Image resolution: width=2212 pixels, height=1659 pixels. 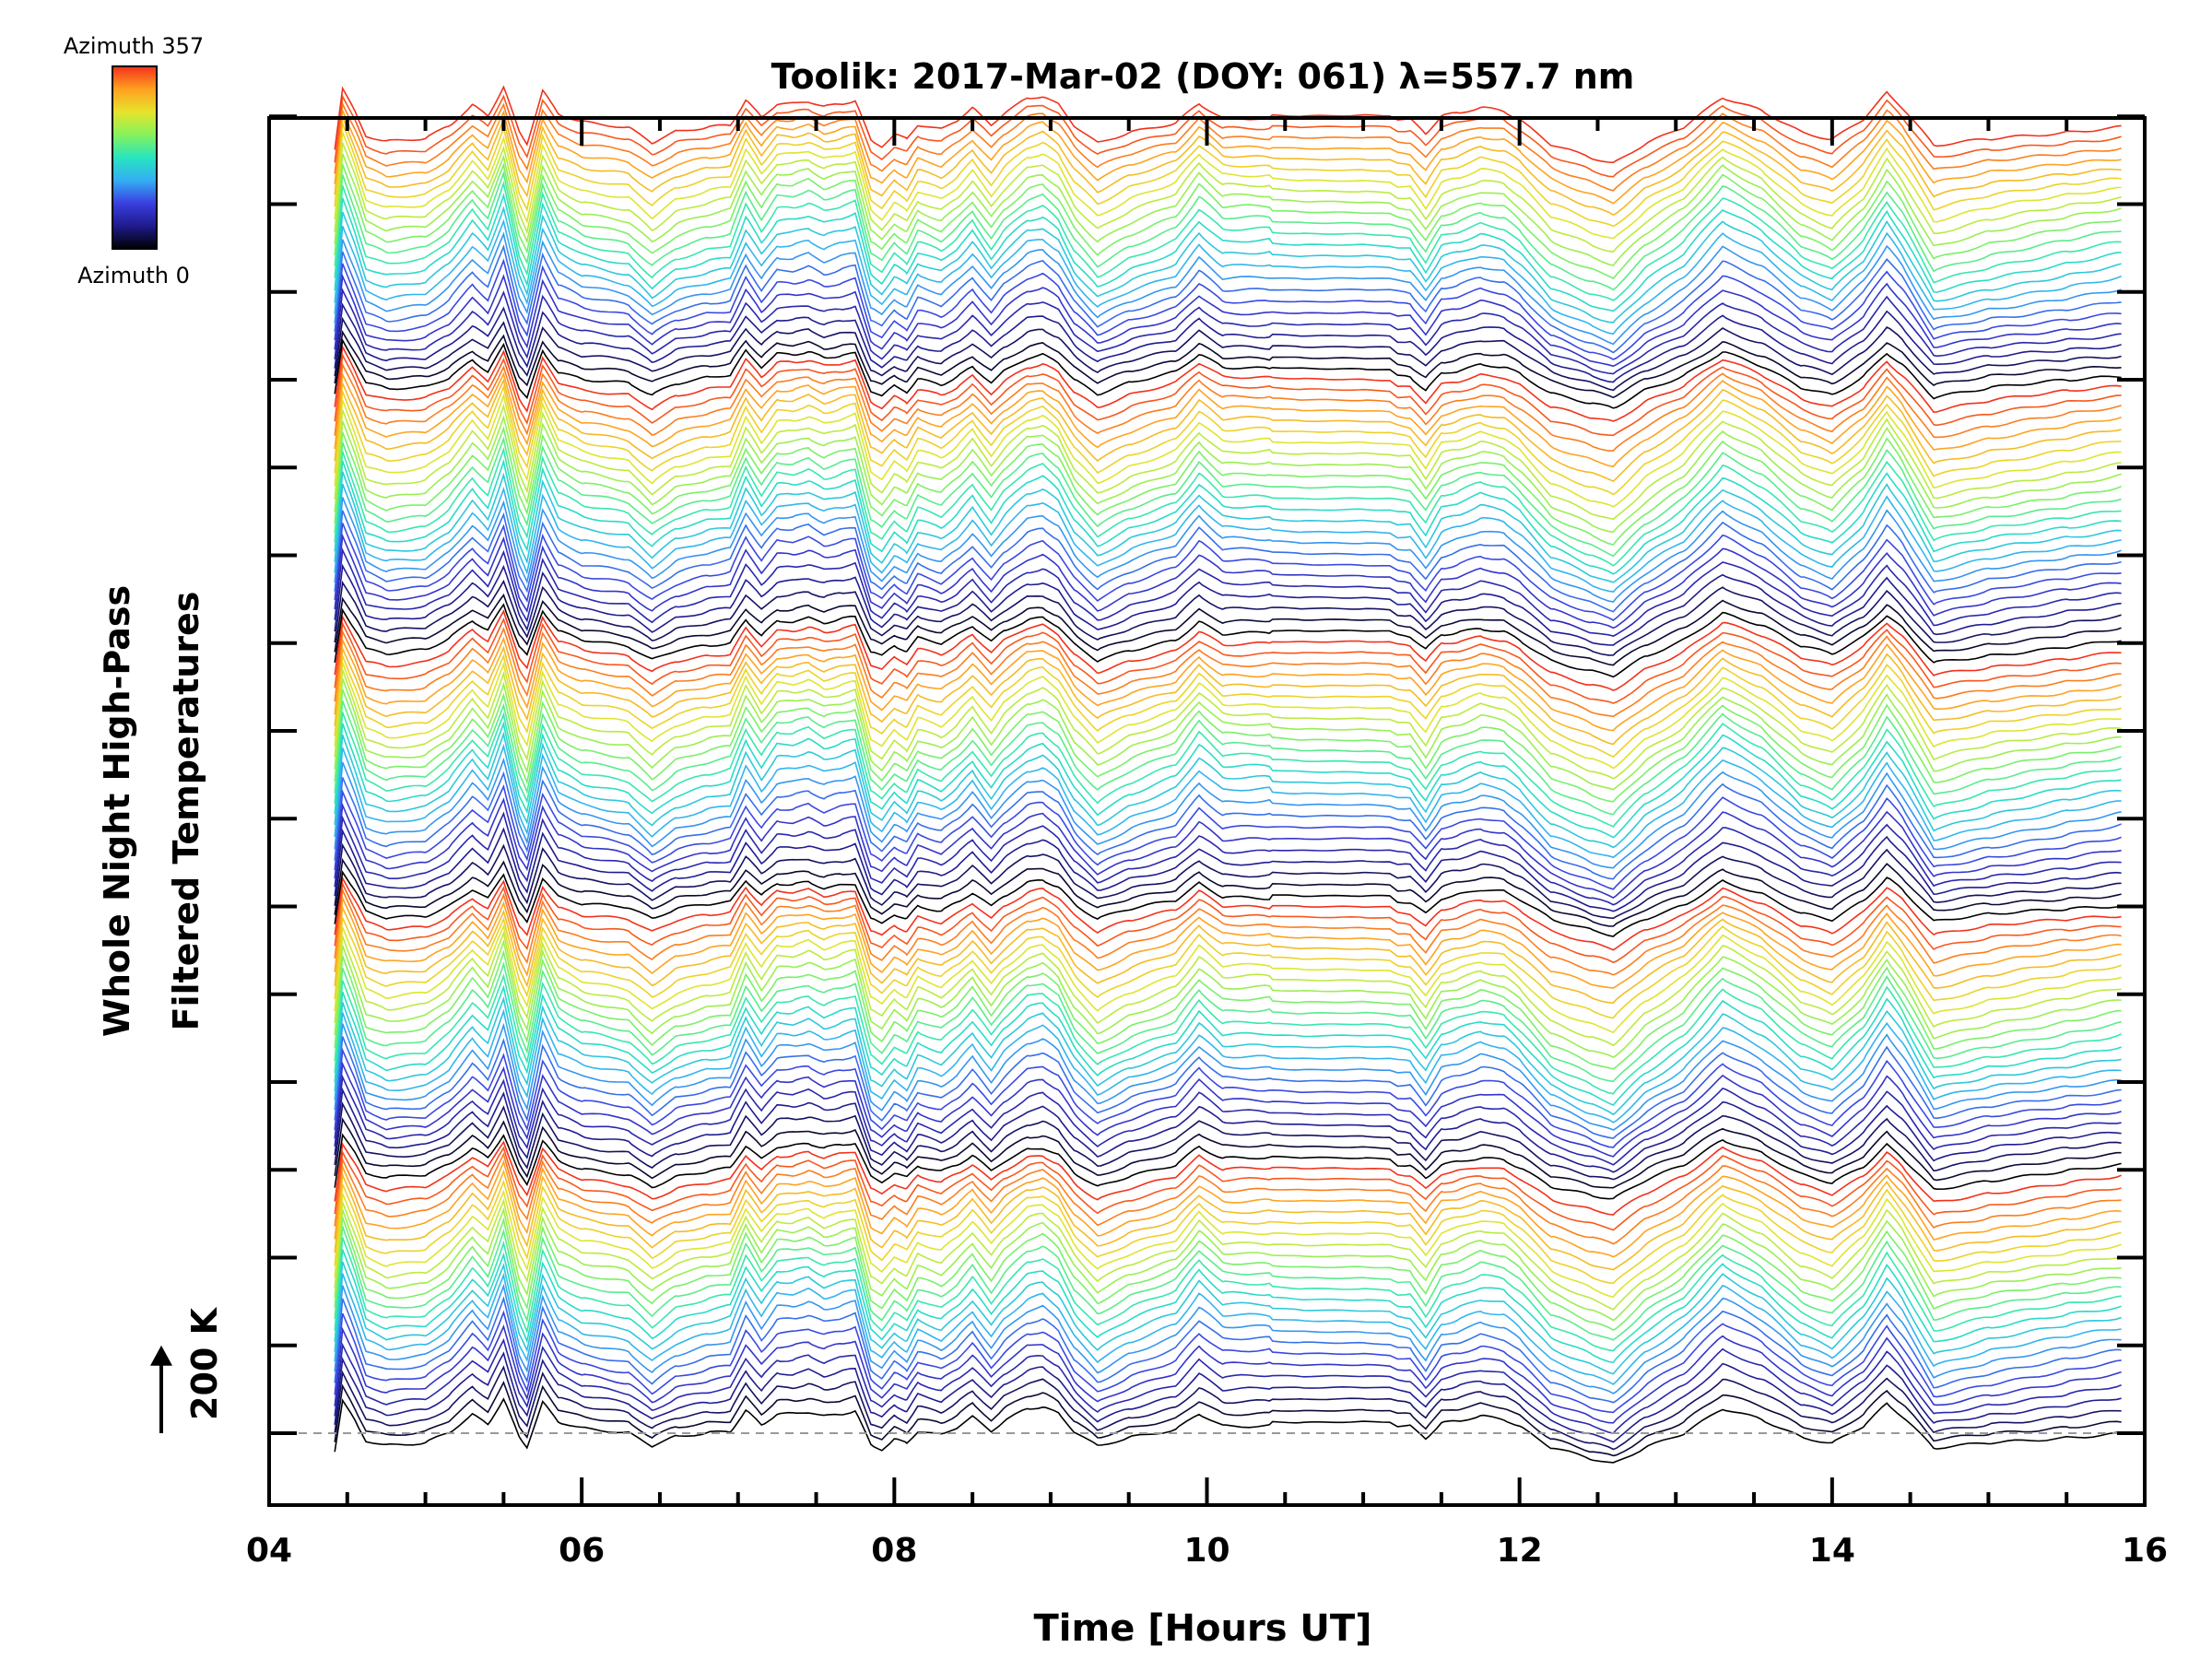 I want to click on colorbar-top-label: Azimuth 357, so click(x=134, y=46).